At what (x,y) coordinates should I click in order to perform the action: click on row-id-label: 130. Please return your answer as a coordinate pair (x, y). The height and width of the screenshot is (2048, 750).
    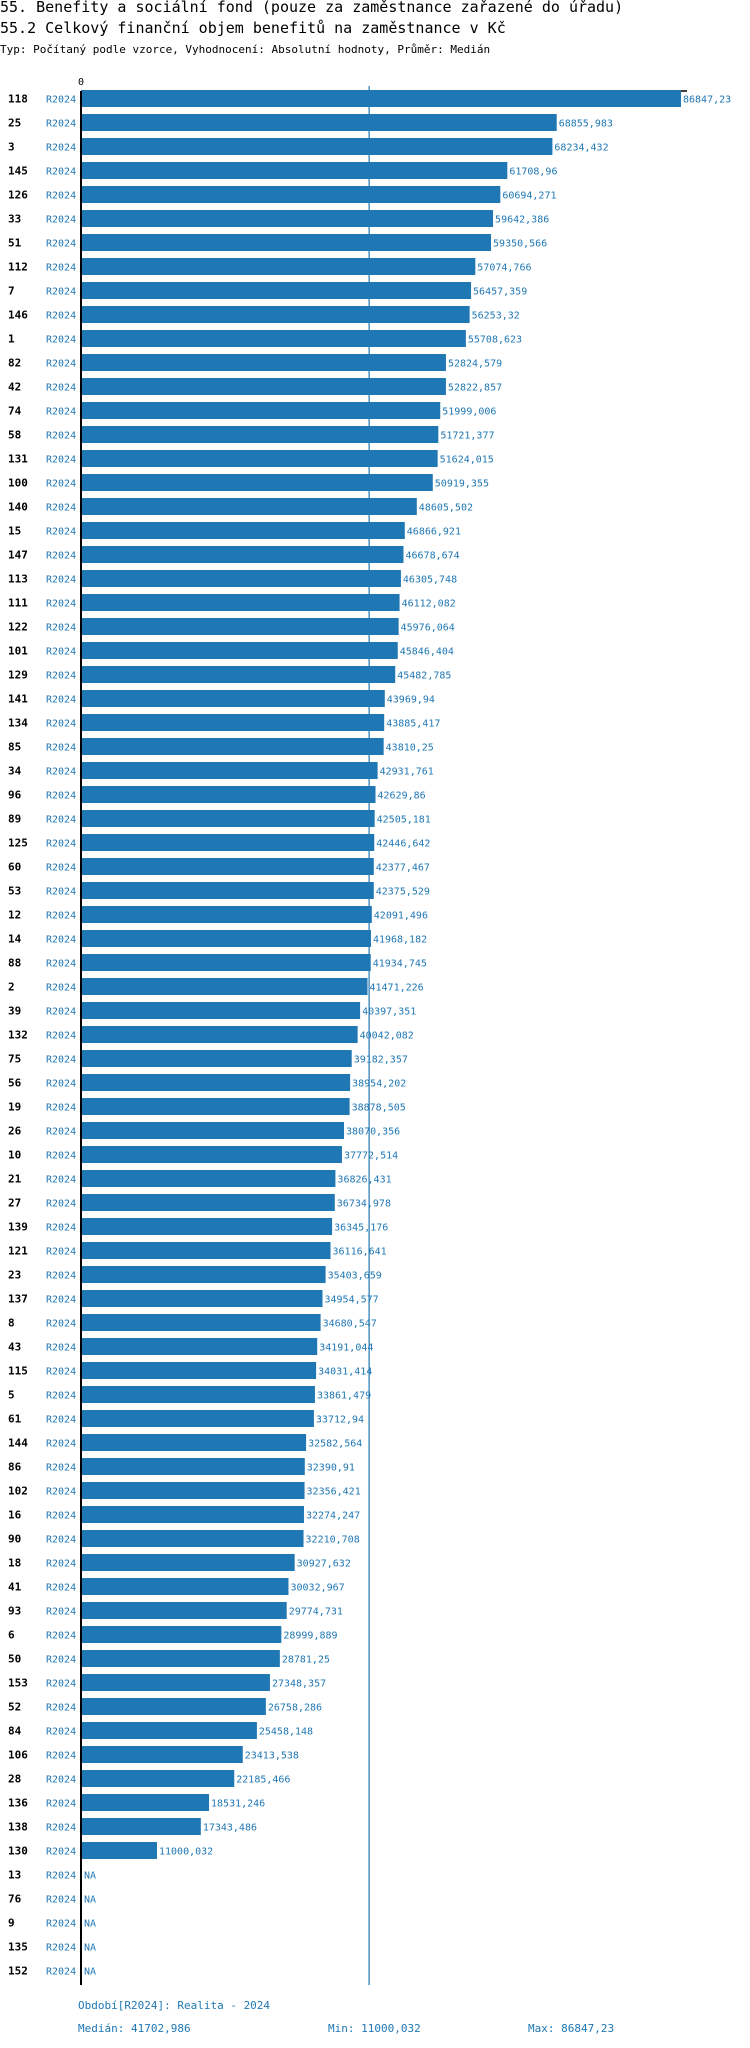
    Looking at the image, I should click on (18, 1851).